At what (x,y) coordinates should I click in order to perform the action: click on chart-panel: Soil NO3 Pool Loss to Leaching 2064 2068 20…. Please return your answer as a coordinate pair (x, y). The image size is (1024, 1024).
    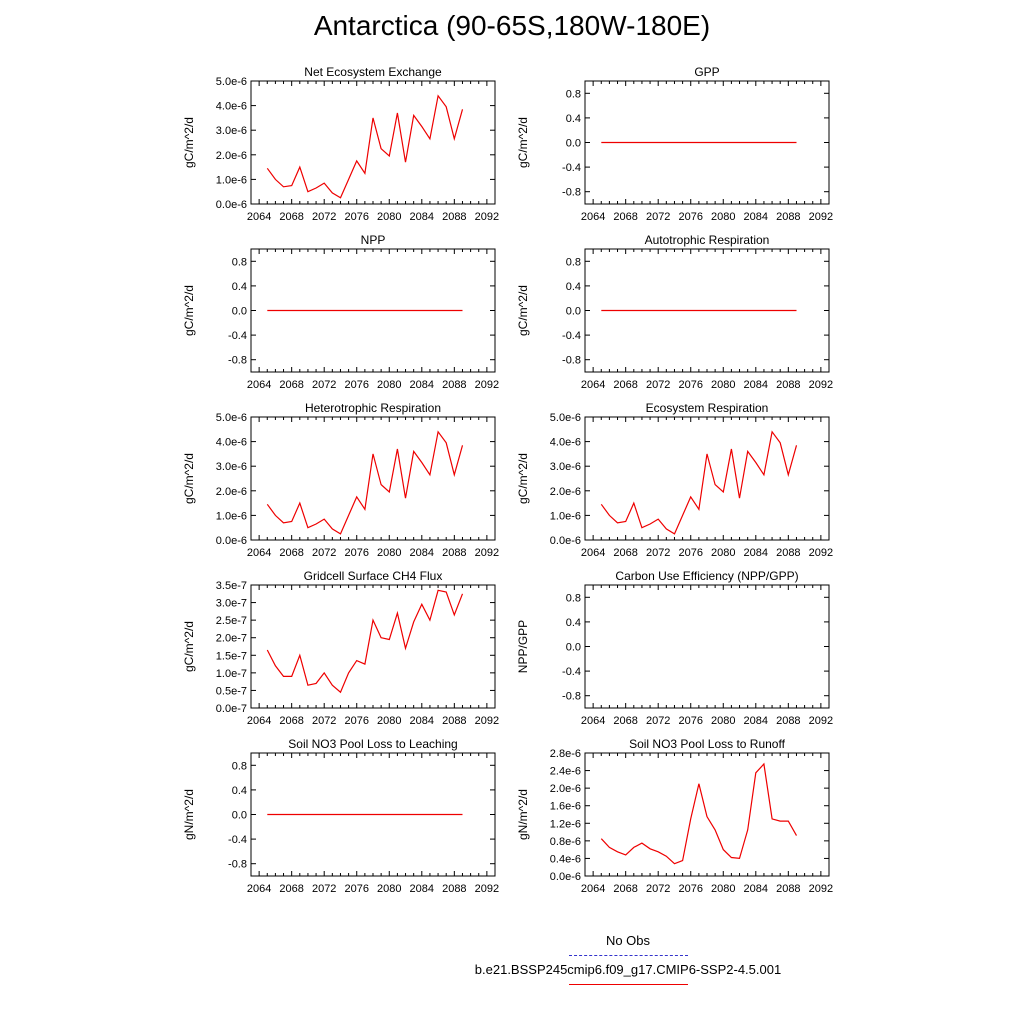
    Looking at the image, I should click on (340, 816).